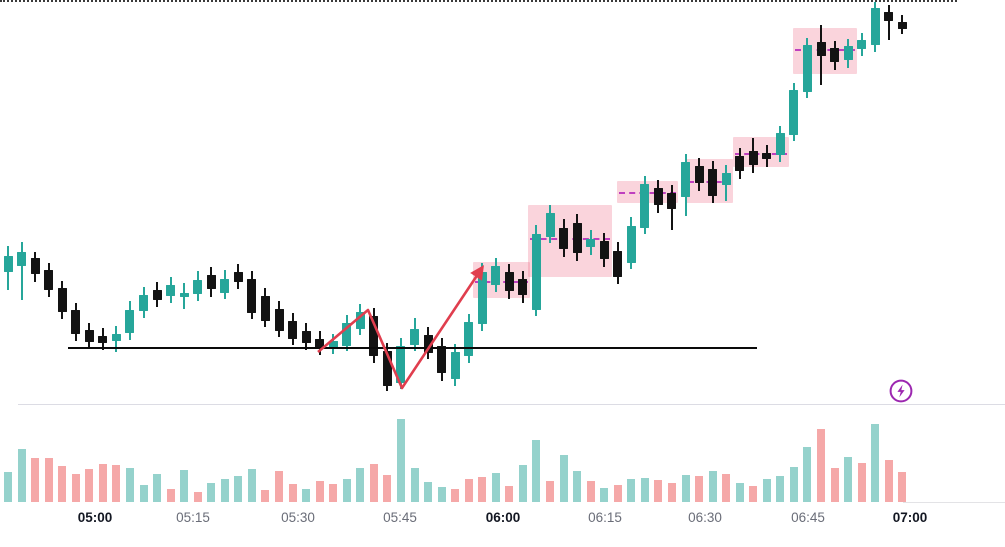 The height and width of the screenshot is (547, 1005). I want to click on time-axis-label: 06:15, so click(605, 517).